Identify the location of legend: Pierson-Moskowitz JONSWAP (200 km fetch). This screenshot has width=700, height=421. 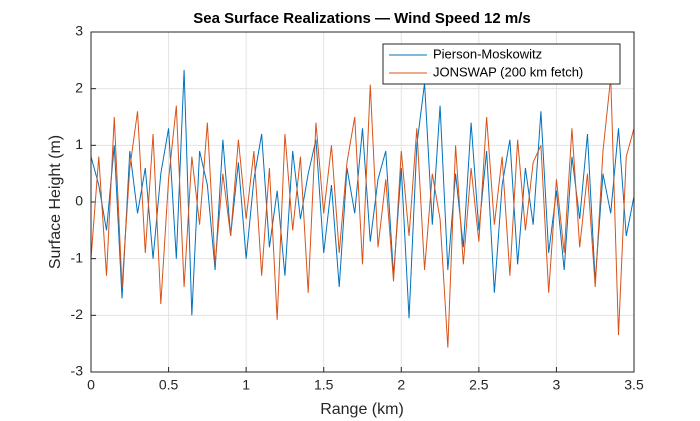
(501, 64).